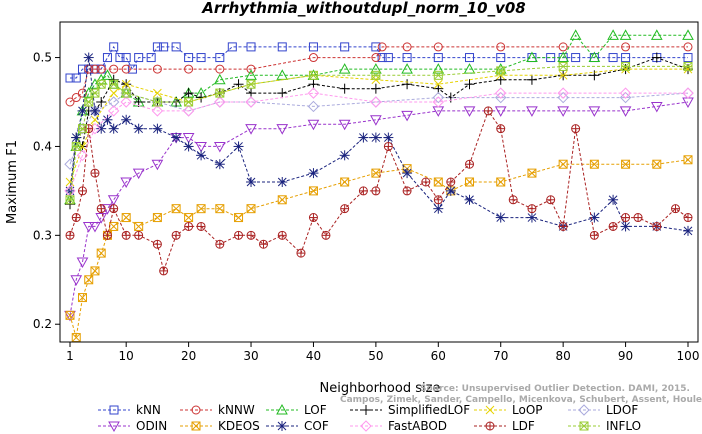 The width and height of the screenshot is (702, 434). What do you see at coordinates (42, 146) in the screenshot?
I see `y-tick-label: 0.4` at bounding box center [42, 146].